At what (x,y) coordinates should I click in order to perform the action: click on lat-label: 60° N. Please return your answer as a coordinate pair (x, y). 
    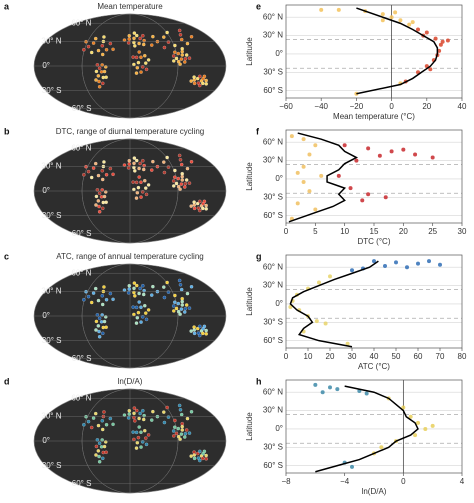
    Looking at the image, I should click on (81, 147).